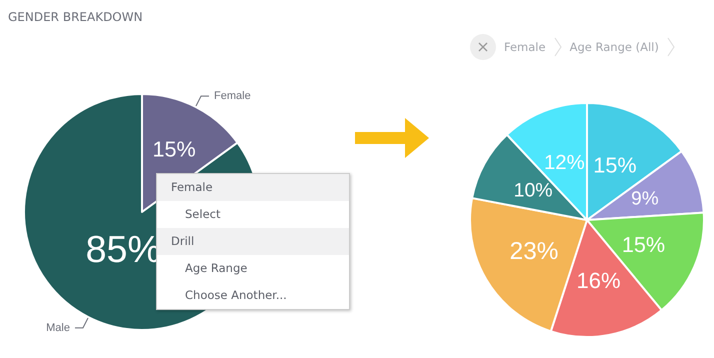  What do you see at coordinates (58, 328) in the screenshot?
I see `slice-label: Male` at bounding box center [58, 328].